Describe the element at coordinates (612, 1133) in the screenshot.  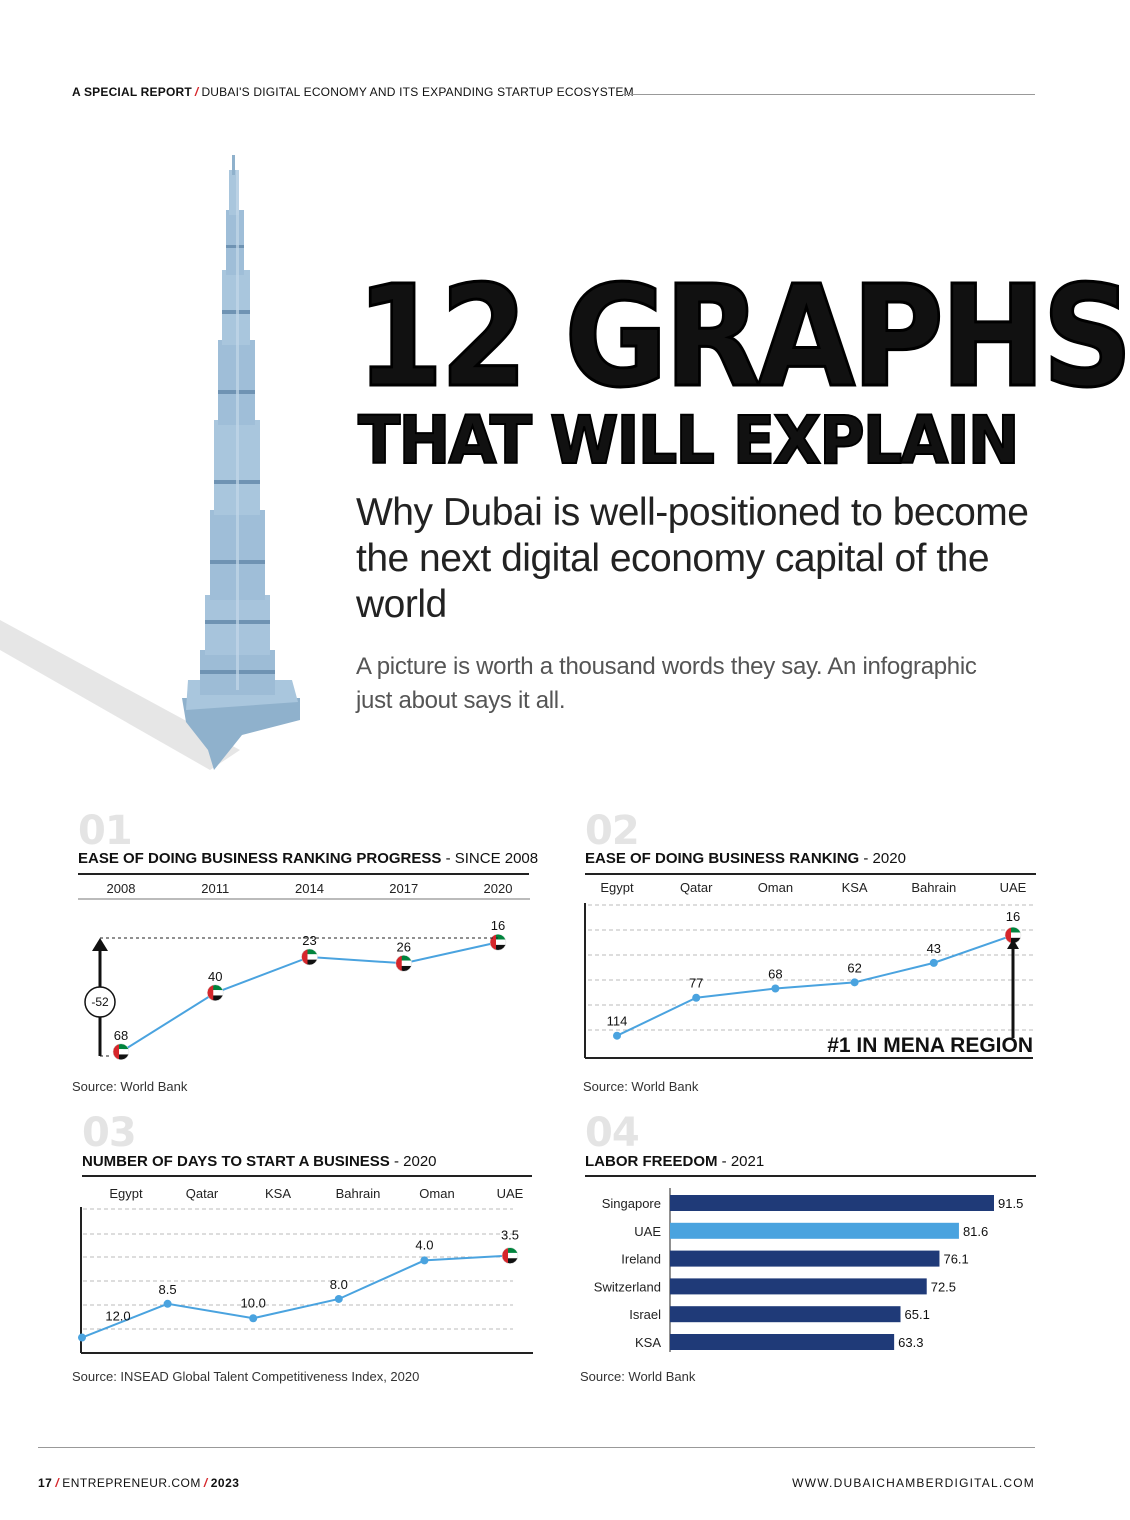
I see `chart-number-04: 04` at that location.